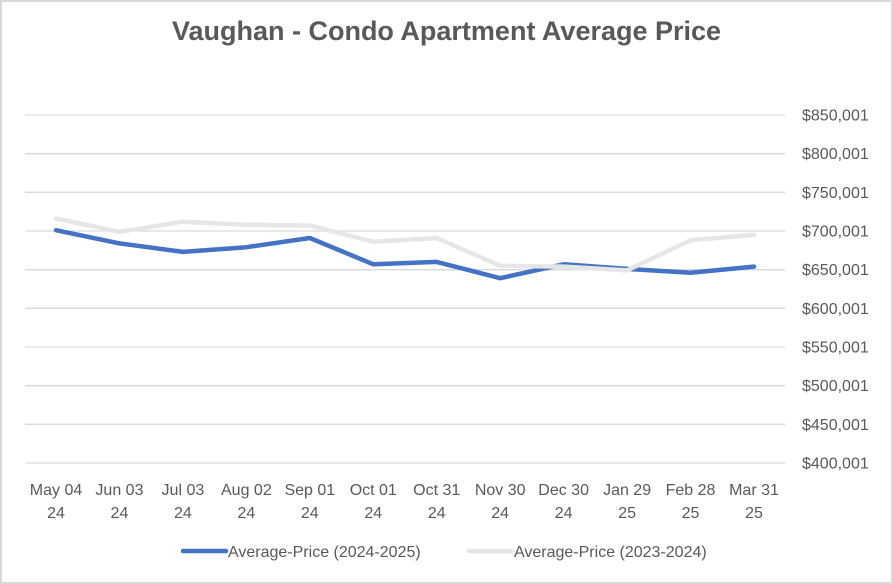  What do you see at coordinates (835, 386) in the screenshot?
I see `y-tick-label: $500,001` at bounding box center [835, 386].